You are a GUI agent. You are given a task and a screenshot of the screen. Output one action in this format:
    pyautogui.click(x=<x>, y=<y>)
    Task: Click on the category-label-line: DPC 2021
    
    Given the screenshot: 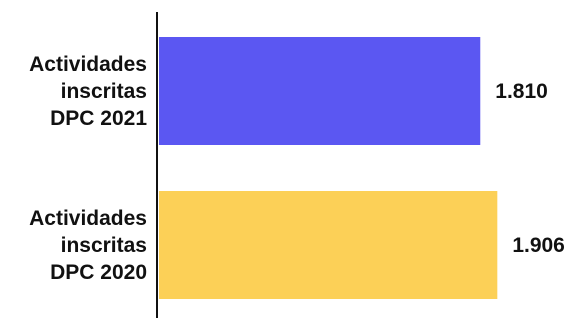 What is the action you would take?
    pyautogui.click(x=98, y=118)
    